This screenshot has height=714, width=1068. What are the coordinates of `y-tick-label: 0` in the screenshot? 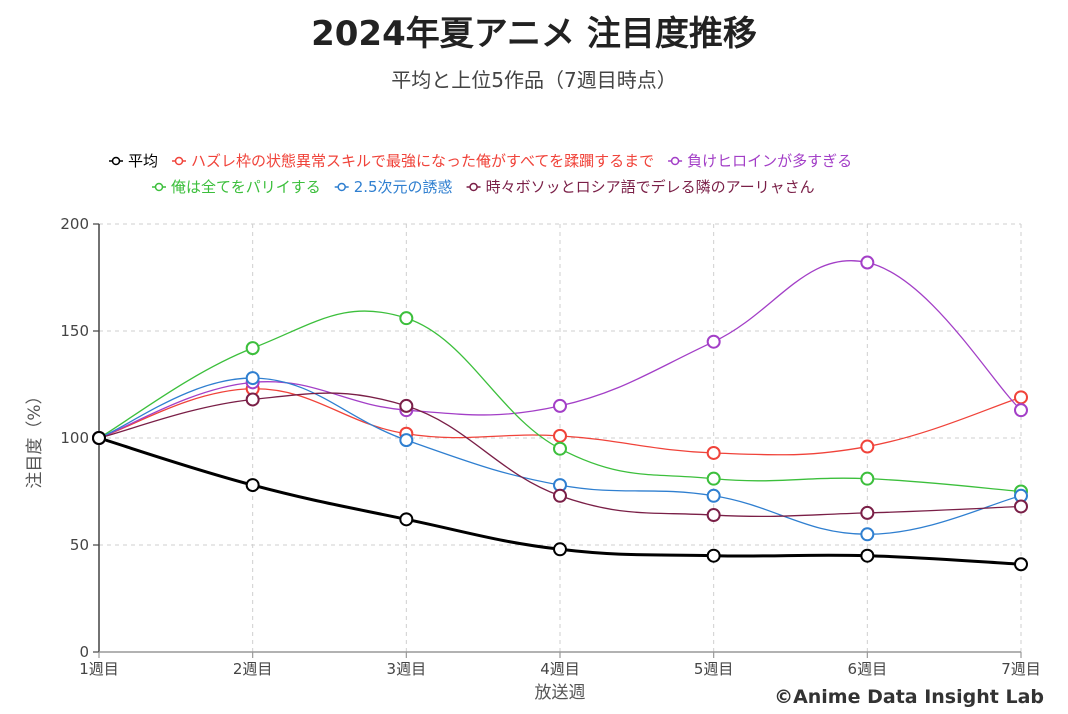 It's located at (84, 652).